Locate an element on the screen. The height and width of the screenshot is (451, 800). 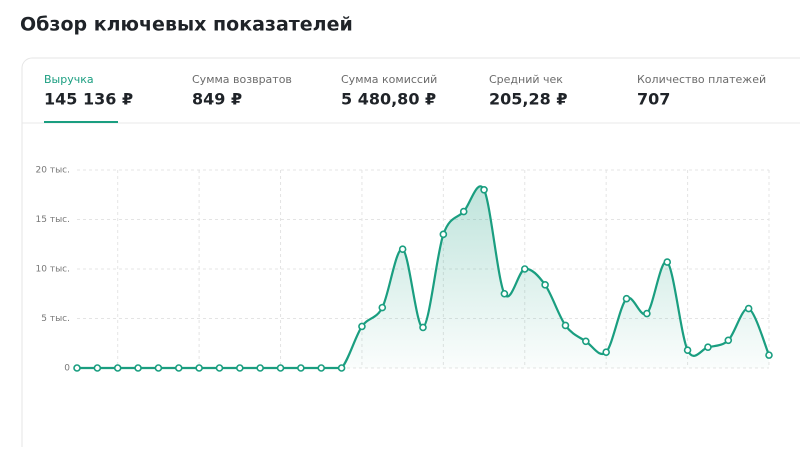
y-tick-label: 20 тыс. is located at coordinates (53, 171).